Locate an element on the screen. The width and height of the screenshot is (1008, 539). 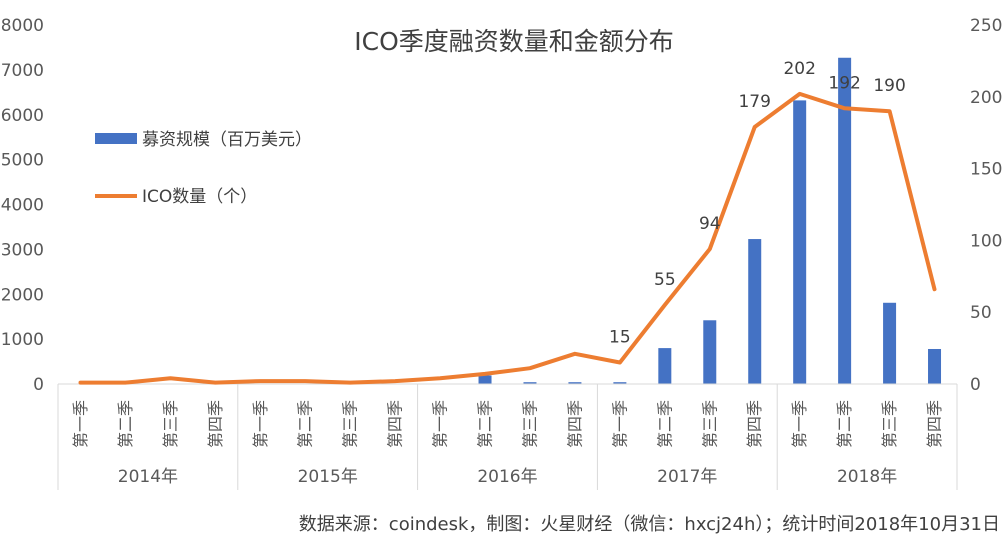
year-label: 2015年 is located at coordinates (328, 477).